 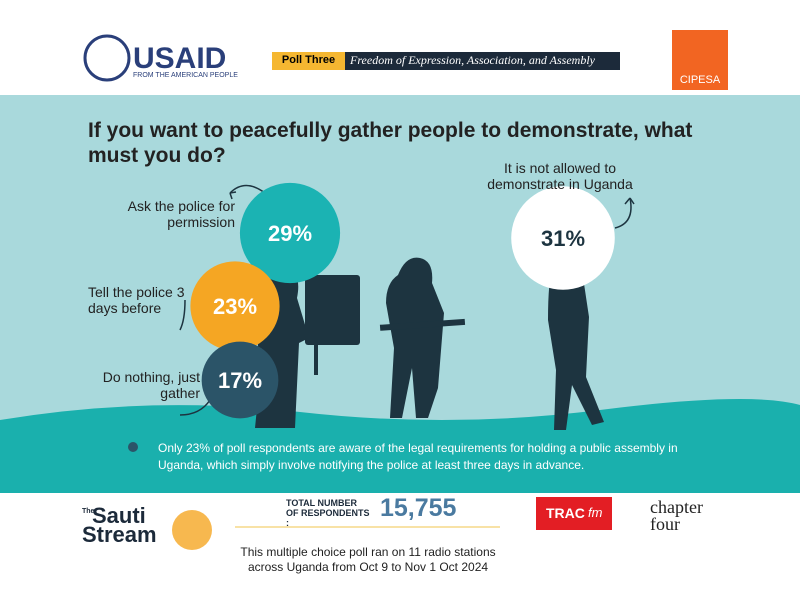 What do you see at coordinates (133, 447) in the screenshot?
I see `note-icon` at bounding box center [133, 447].